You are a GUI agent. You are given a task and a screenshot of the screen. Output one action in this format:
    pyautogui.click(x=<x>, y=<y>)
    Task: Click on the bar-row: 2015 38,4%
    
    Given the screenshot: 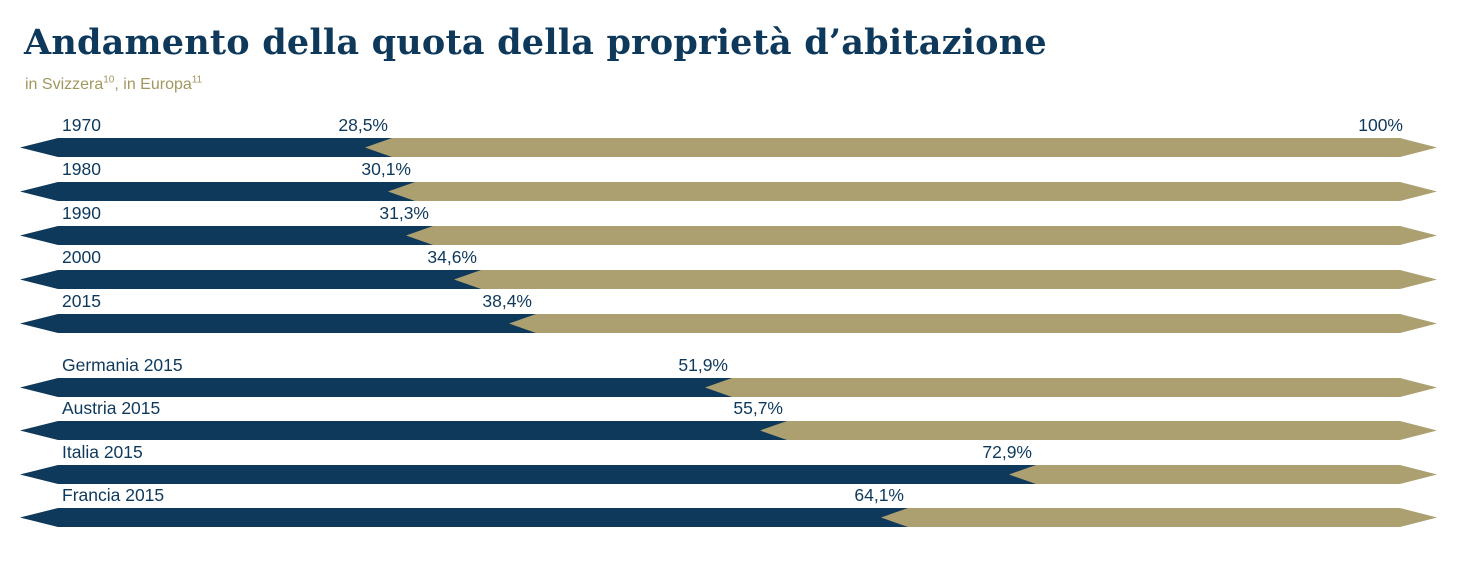 What is the action you would take?
    pyautogui.click(x=728, y=312)
    